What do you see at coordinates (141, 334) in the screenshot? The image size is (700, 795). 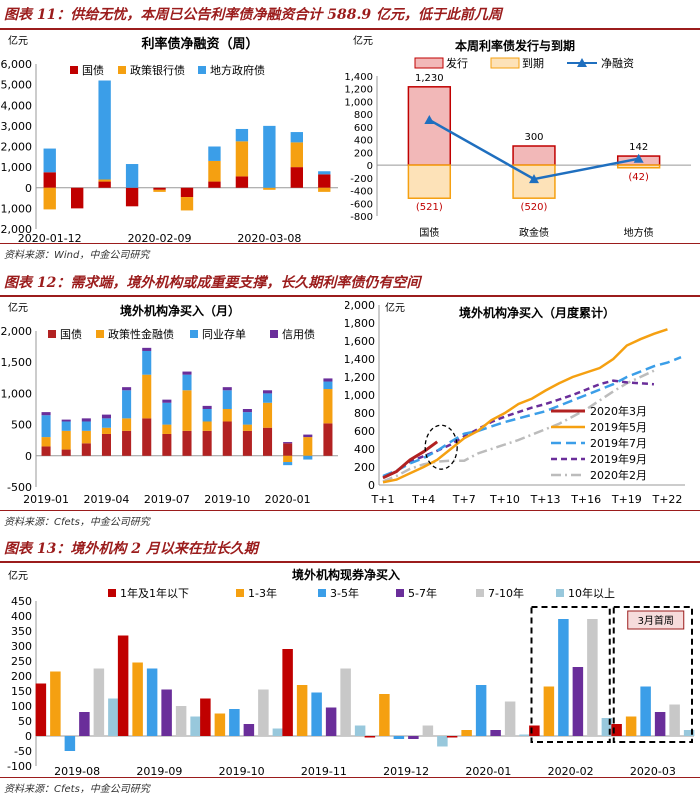 I see `legend-label: 政策性金融债` at bounding box center [141, 334].